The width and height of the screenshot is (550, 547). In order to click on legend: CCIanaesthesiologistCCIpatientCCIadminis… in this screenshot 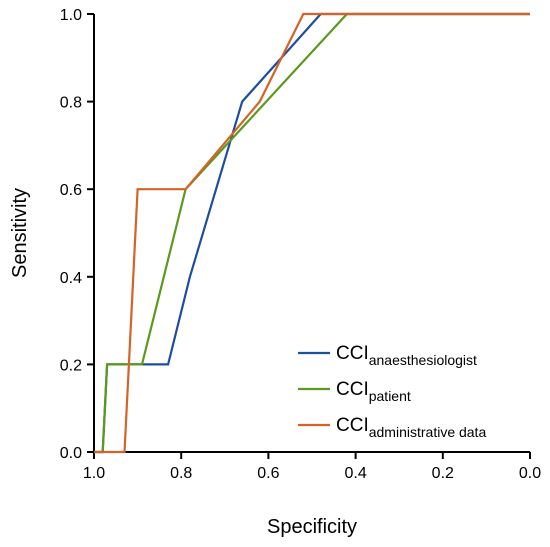, I will do `click(392, 391)`.